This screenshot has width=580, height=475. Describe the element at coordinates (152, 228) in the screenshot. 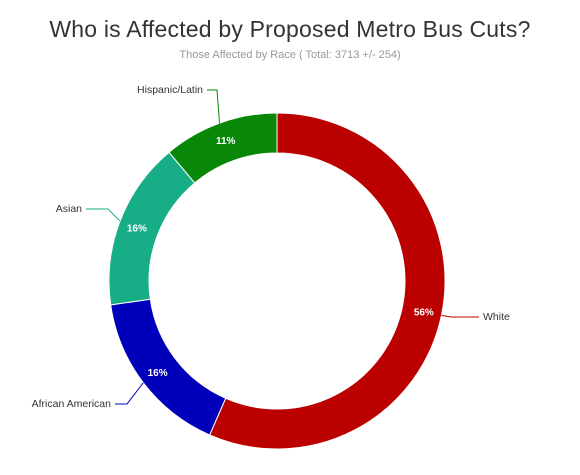

I see `slice-asian` at that location.